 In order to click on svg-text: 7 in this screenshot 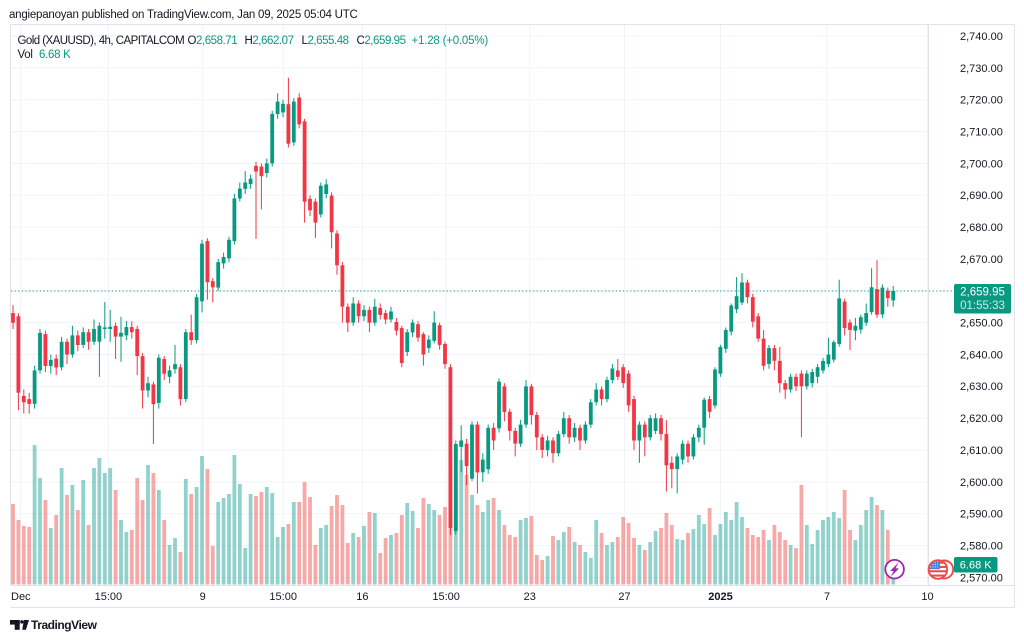, I will do `click(827, 597)`.